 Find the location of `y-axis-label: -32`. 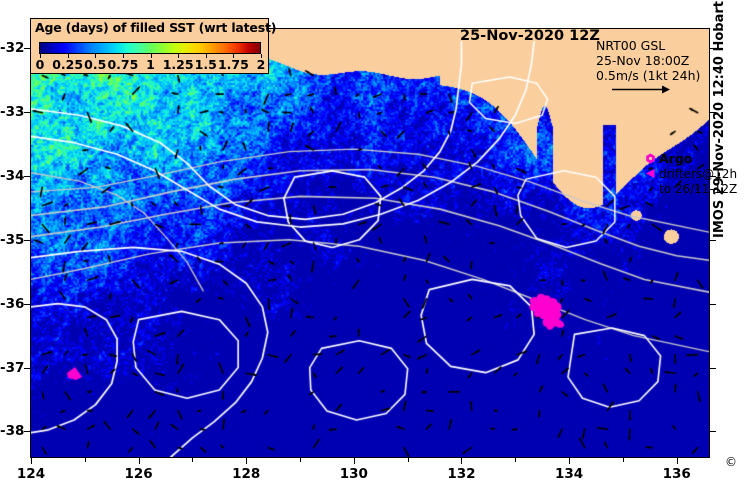

y-axis-label: -32 is located at coordinates (12, 48).